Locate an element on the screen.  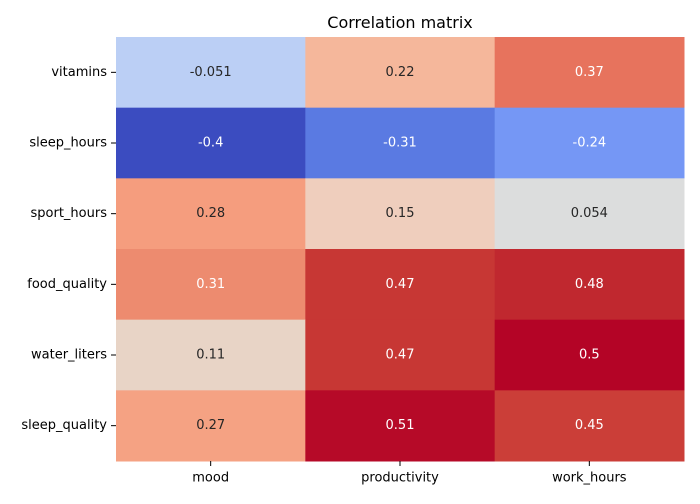
y-tick-label: sport_hours is located at coordinates (69, 213).